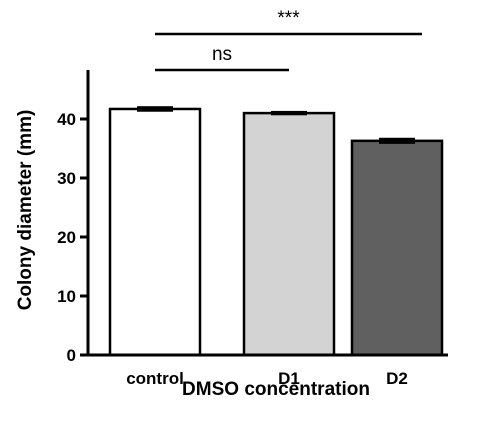 The image size is (490, 425). What do you see at coordinates (289, 234) in the screenshot?
I see `bar-d1` at bounding box center [289, 234].